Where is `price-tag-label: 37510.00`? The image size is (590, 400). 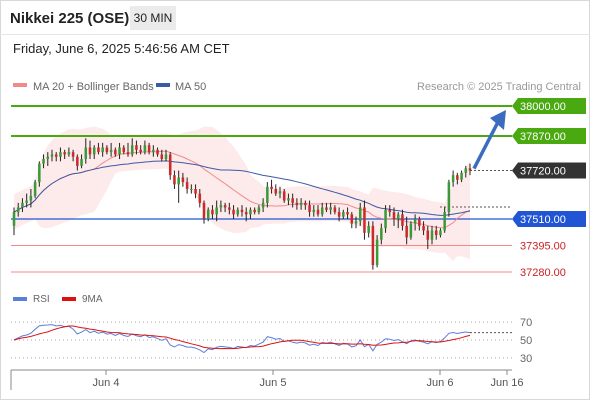
price-tag-label: 37510.00 is located at coordinates (543, 220).